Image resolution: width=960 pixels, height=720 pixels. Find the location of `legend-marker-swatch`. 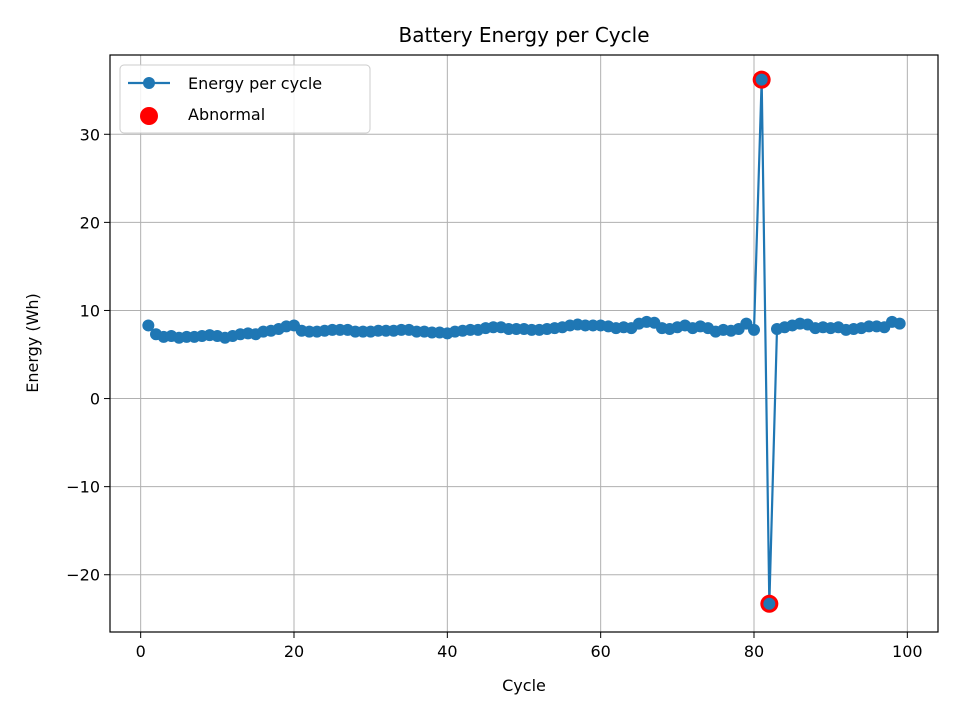

legend-marker-swatch is located at coordinates (149, 83).